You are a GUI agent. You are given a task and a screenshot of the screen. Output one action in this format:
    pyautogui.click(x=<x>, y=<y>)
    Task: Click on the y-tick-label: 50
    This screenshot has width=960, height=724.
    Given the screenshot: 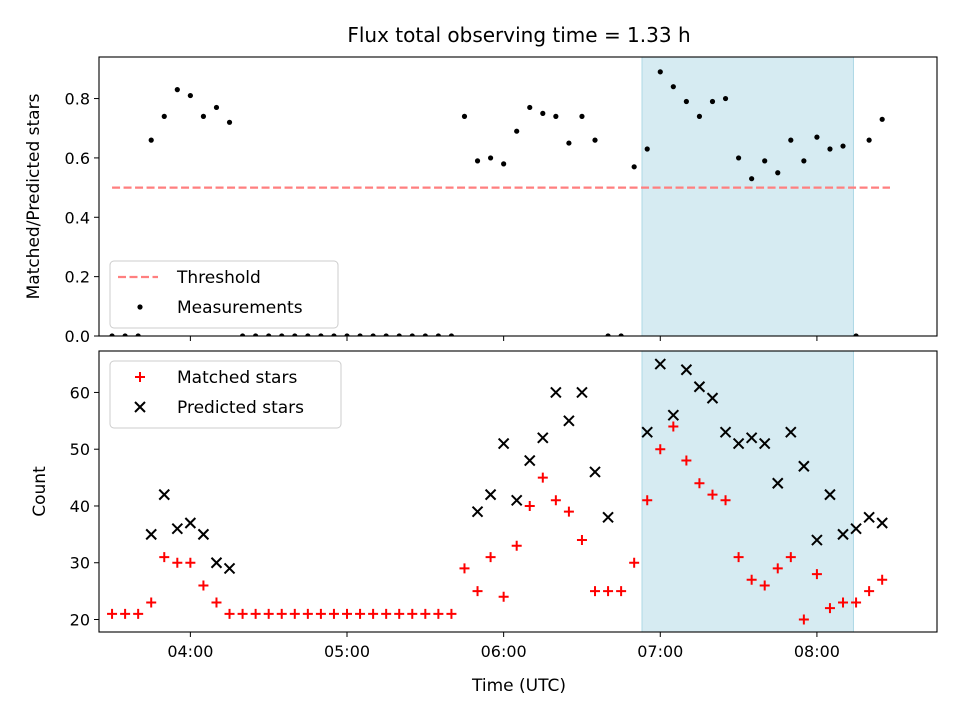 What is the action you would take?
    pyautogui.click(x=80, y=449)
    